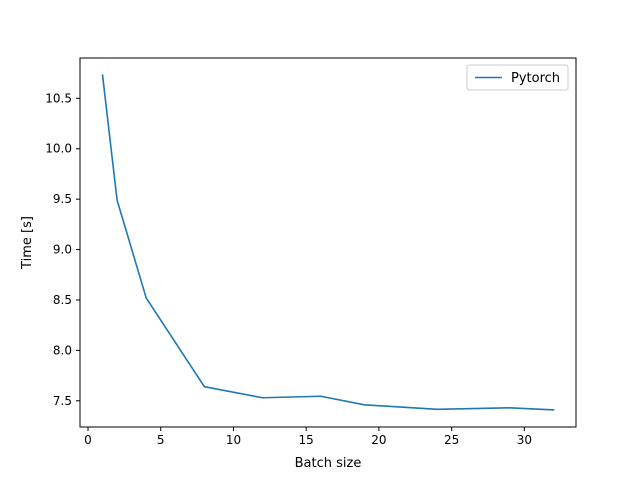  What do you see at coordinates (58, 149) in the screenshot?
I see `y-tick-label: 10.0` at bounding box center [58, 149].